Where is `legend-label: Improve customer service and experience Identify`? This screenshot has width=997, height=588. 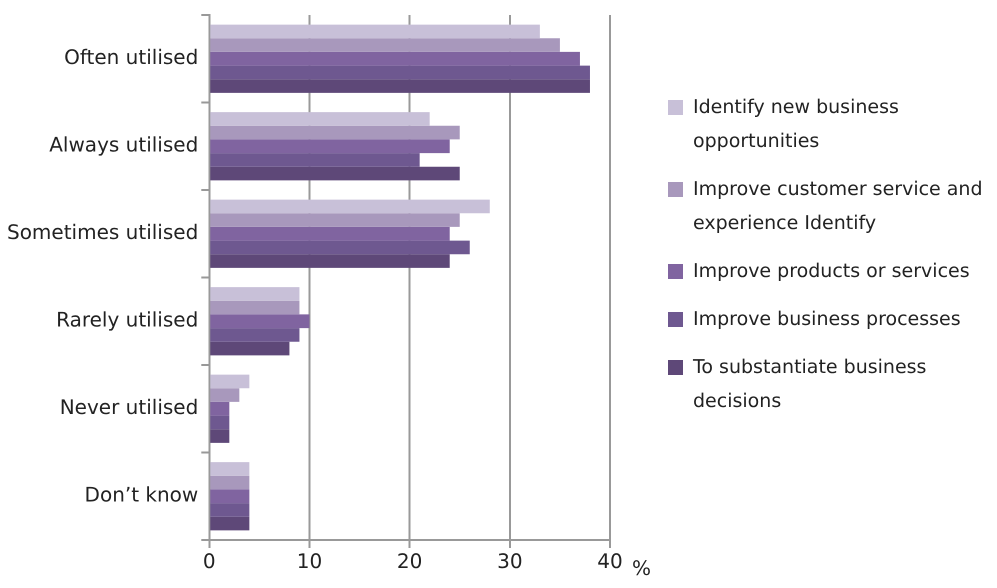
legend-label: Improve customer service and experience Identify is located at coordinates (838, 206).